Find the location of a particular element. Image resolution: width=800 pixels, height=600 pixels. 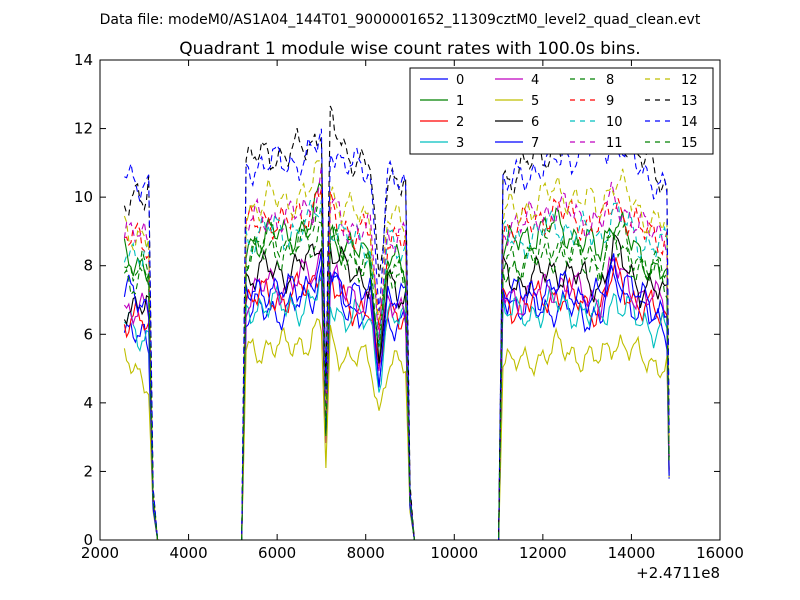

legend-label: 5 is located at coordinates (535, 101).